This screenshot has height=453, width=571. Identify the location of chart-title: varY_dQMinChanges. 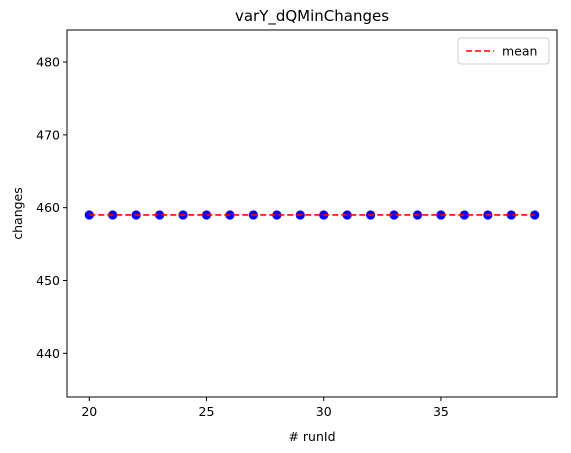
(312, 16).